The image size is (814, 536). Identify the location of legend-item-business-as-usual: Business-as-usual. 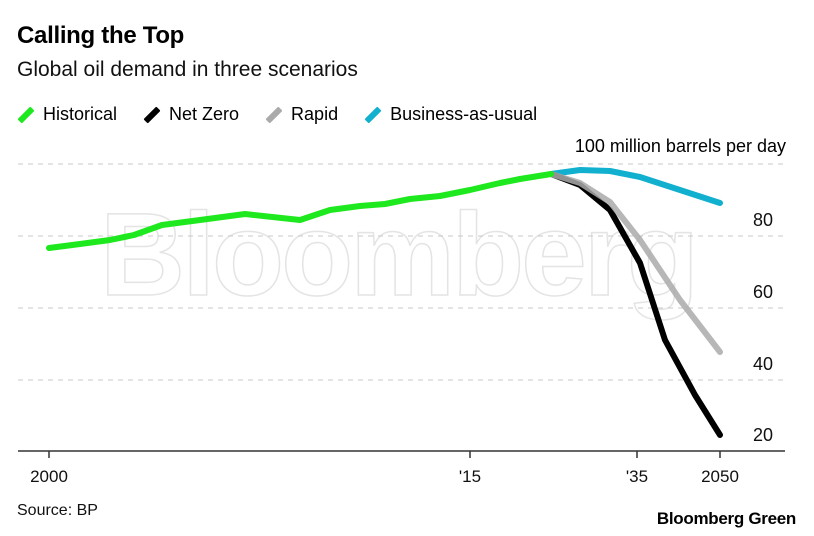
(450, 114).